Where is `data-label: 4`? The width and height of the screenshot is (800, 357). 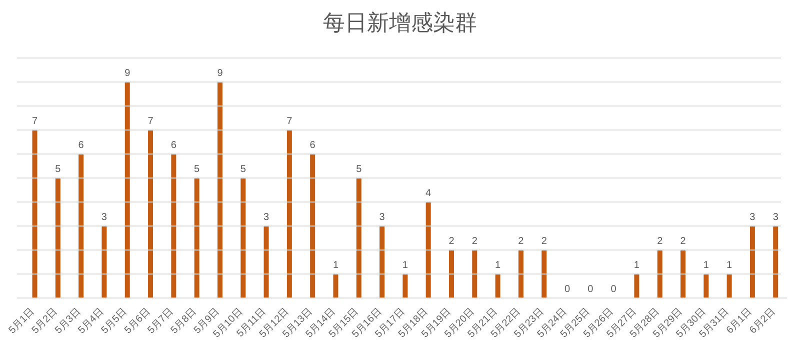 data-label: 4 is located at coordinates (429, 193).